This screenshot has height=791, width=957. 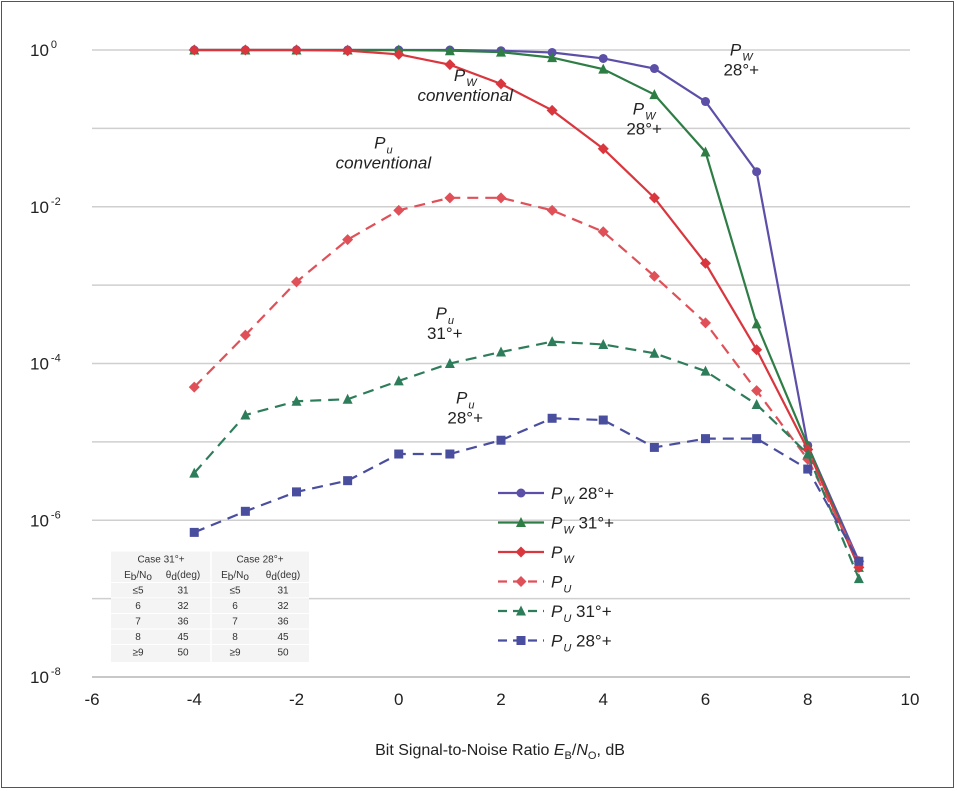 I want to click on y-tick-label: 10 -6, so click(x=45, y=519).